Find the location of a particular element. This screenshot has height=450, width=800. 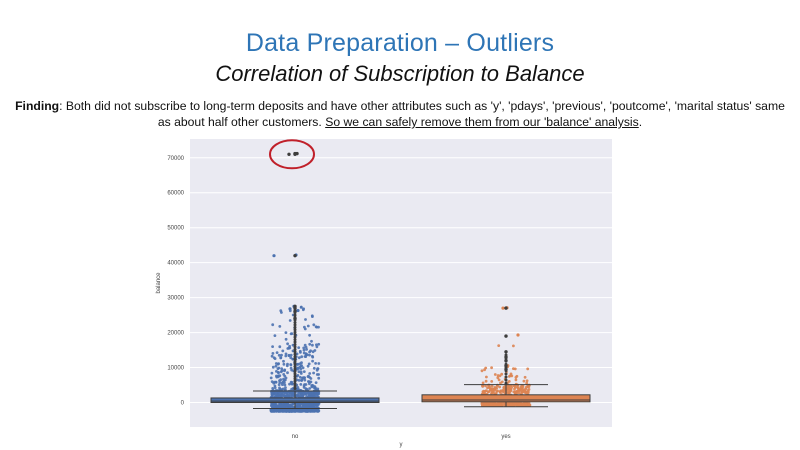

y-tick-label: 60000 is located at coordinates (175, 194).